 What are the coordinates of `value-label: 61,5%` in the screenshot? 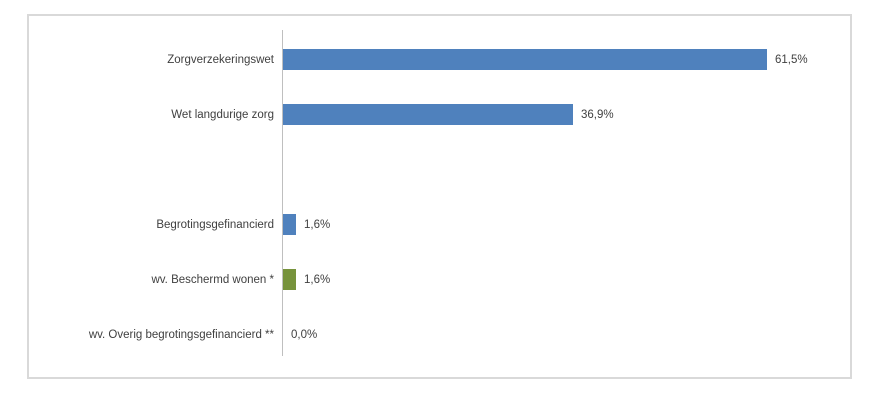 It's located at (791, 59).